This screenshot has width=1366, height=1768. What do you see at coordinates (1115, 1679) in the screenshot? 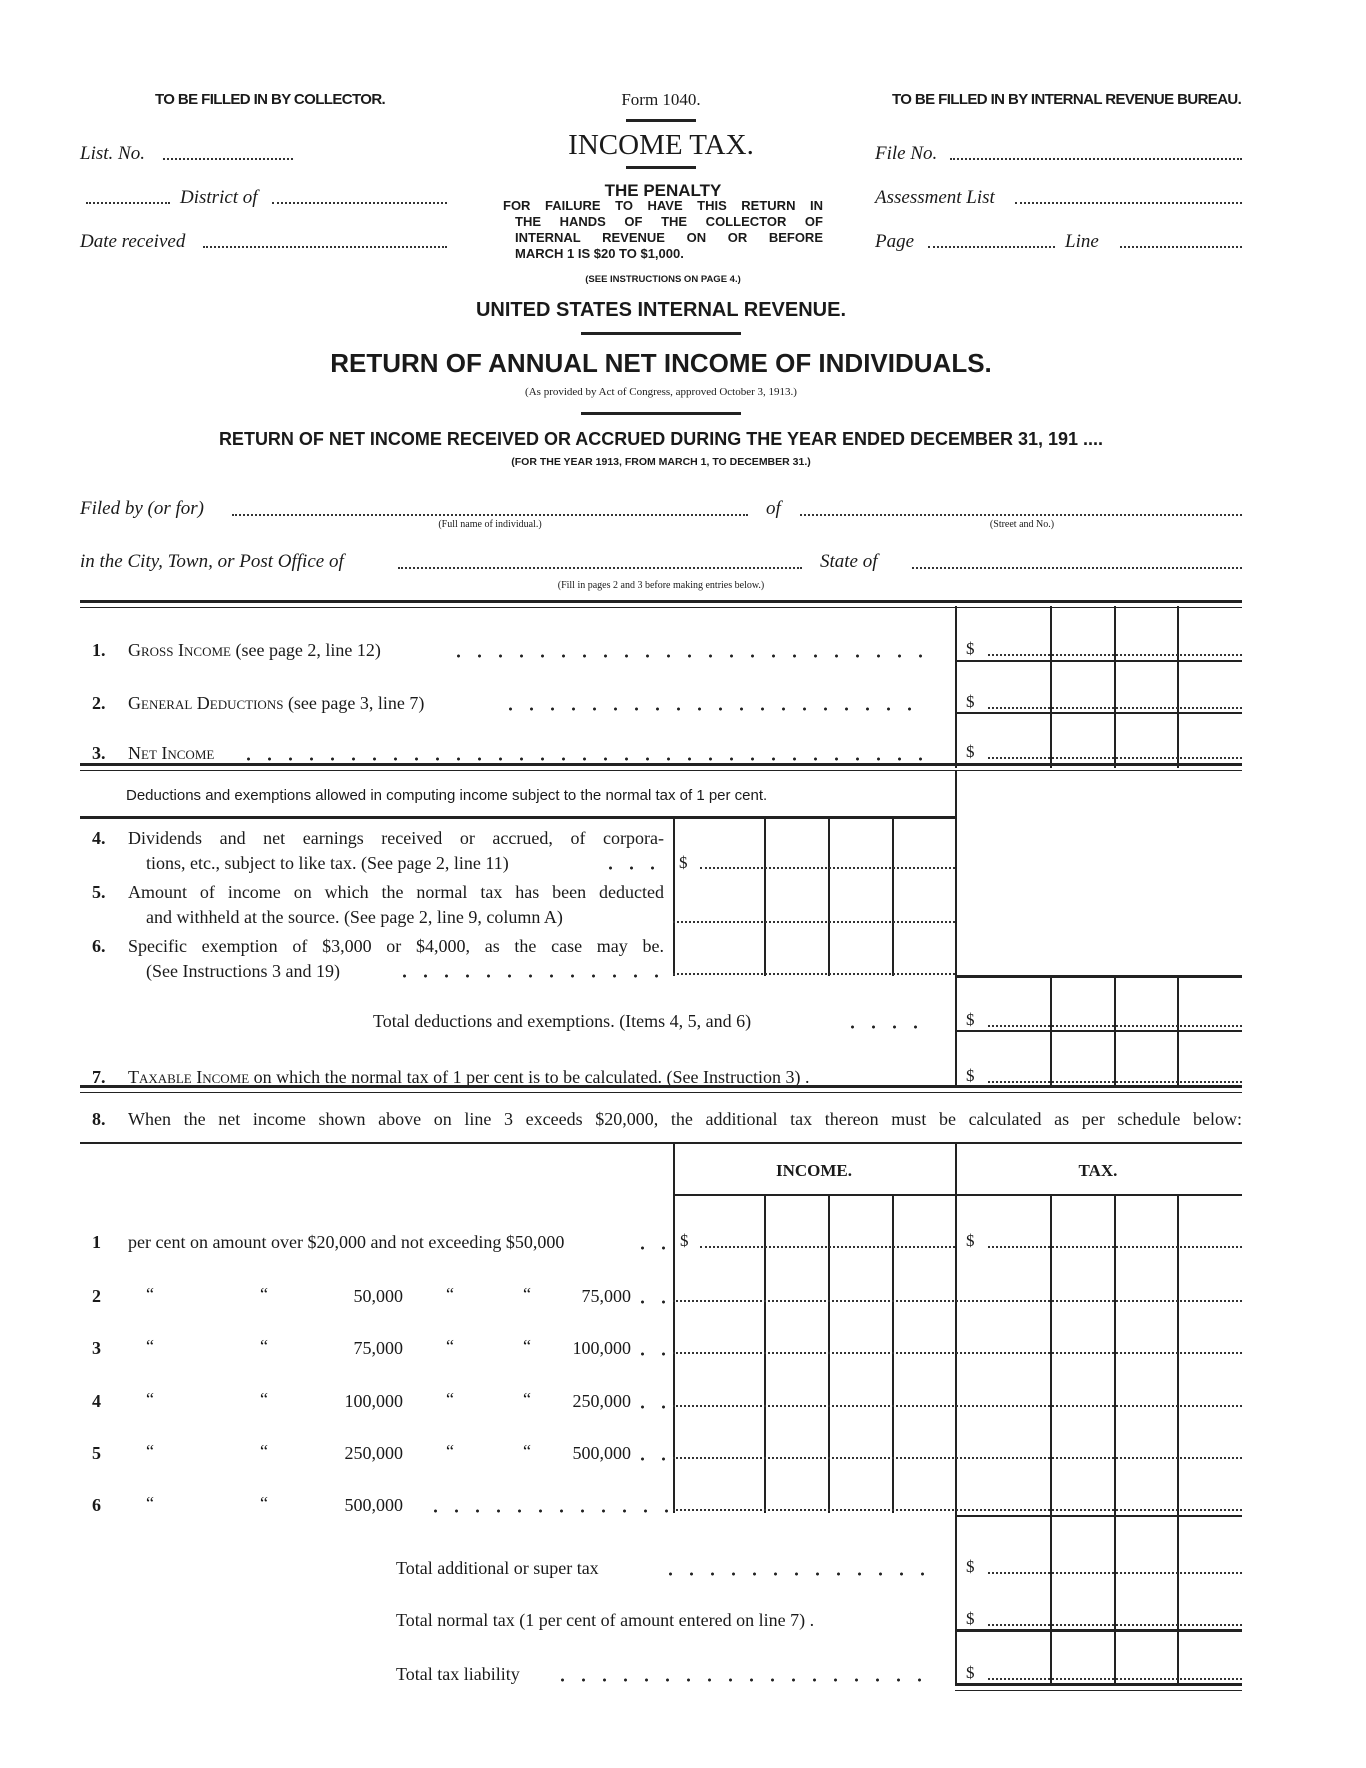
I see `tax-liability-field` at bounding box center [1115, 1679].